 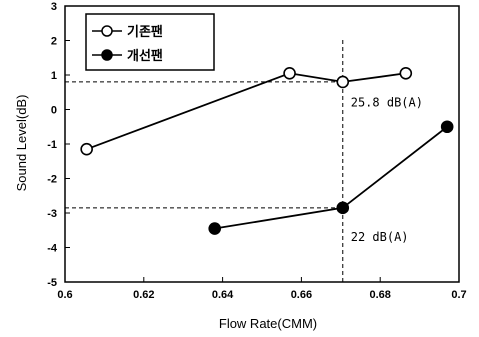 I want to click on annotations-layer: 25.8 dB(A) 22 dB(A), so click(x=387, y=169).